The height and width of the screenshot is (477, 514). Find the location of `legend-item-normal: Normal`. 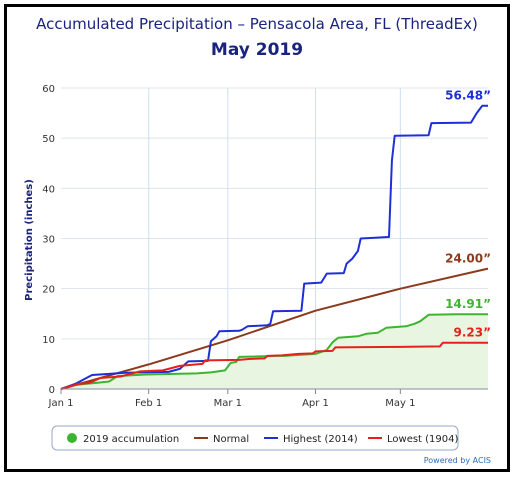

legend-item-normal: Normal is located at coordinates (221, 439).